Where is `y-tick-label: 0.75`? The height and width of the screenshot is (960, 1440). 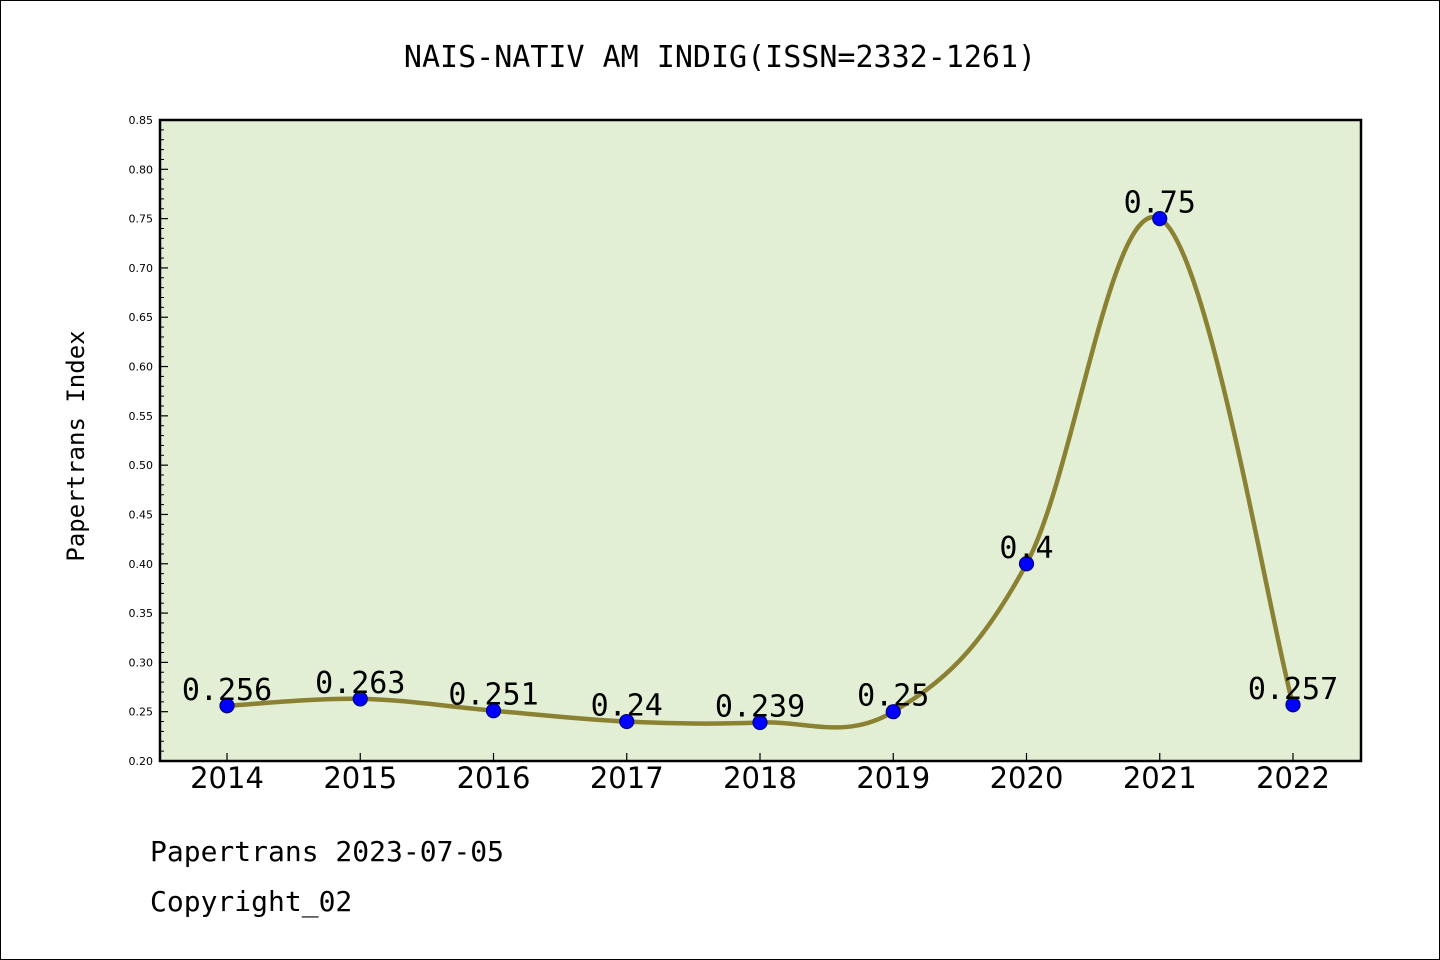
y-tick-label: 0.75 is located at coordinates (141, 219).